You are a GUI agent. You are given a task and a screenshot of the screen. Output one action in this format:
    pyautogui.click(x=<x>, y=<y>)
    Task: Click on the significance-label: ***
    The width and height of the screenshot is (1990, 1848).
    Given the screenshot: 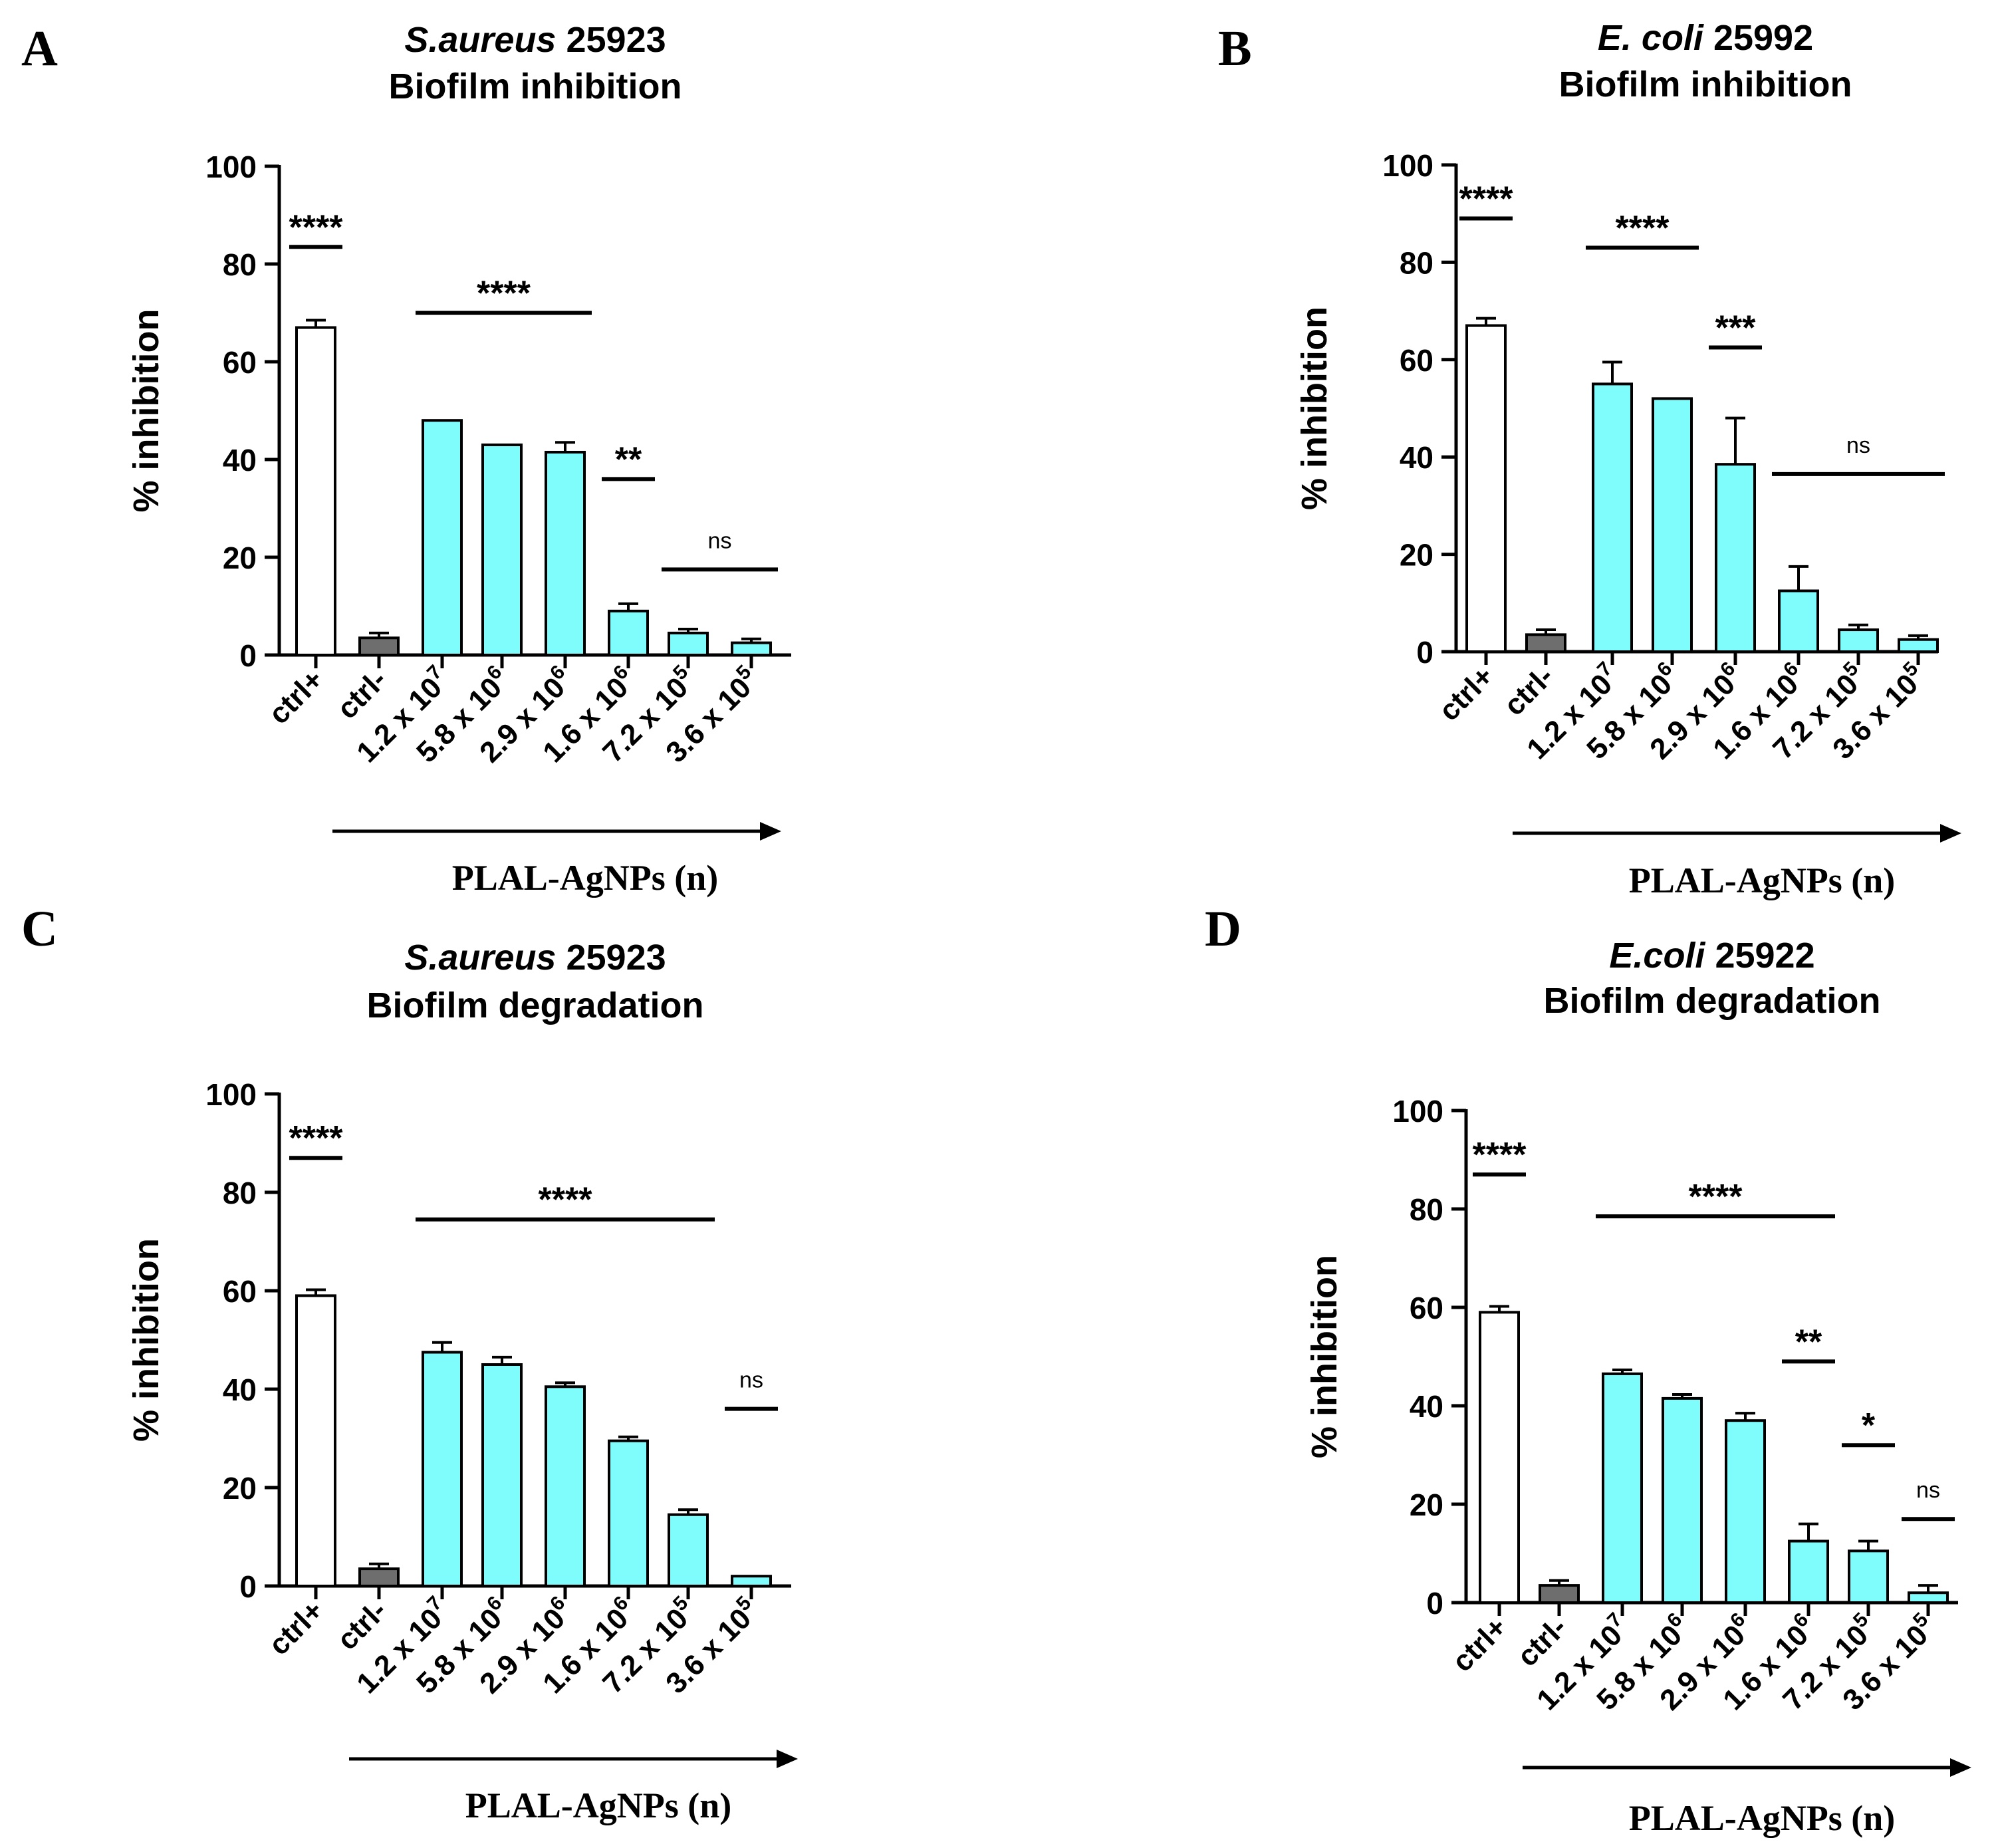 What is the action you would take?
    pyautogui.click(x=1735, y=328)
    